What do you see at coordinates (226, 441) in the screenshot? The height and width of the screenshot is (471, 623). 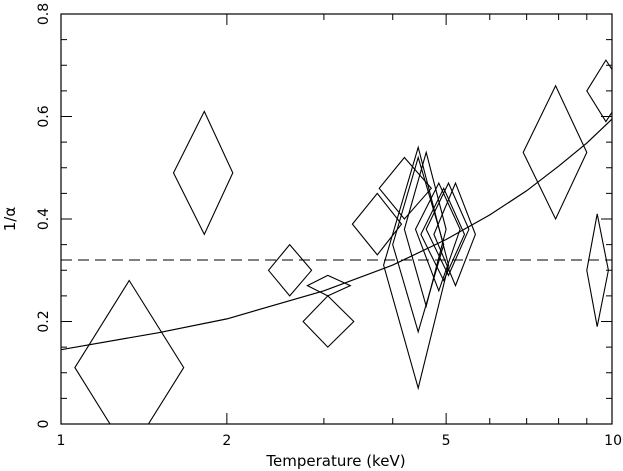 I see `x-tick-label: 2` at bounding box center [226, 441].